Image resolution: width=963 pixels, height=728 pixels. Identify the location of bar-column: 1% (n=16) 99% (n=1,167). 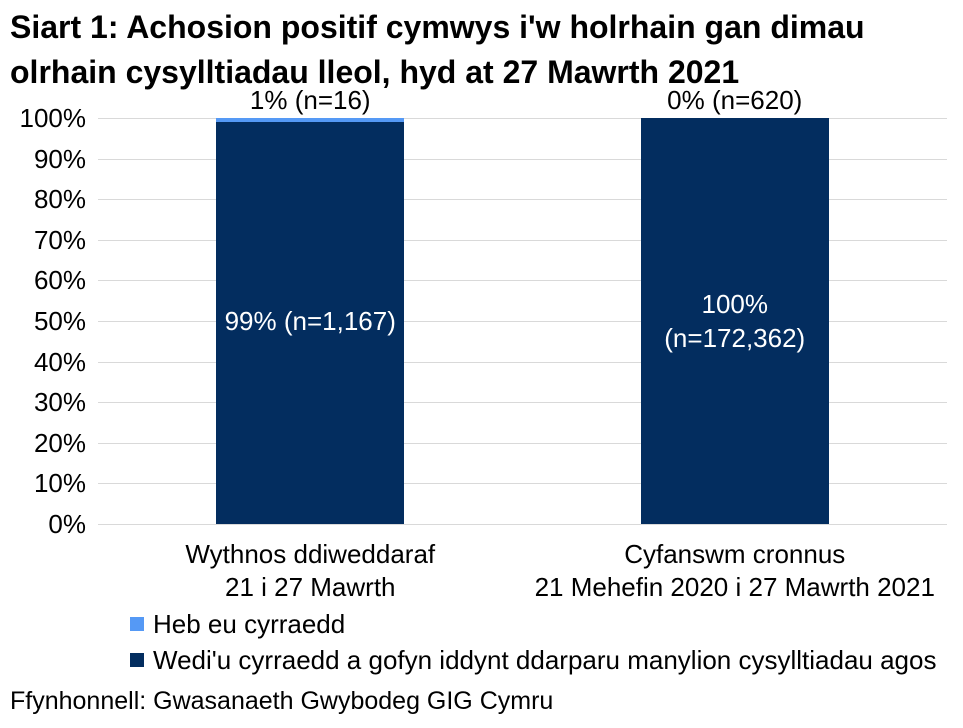
(310, 304).